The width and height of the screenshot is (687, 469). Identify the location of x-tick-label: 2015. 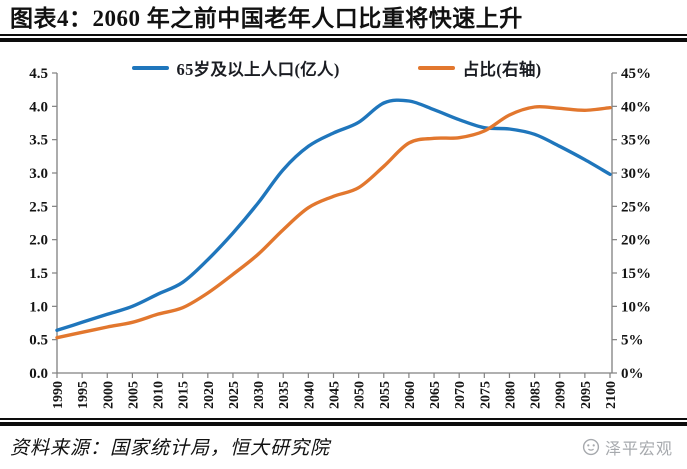
(184, 395).